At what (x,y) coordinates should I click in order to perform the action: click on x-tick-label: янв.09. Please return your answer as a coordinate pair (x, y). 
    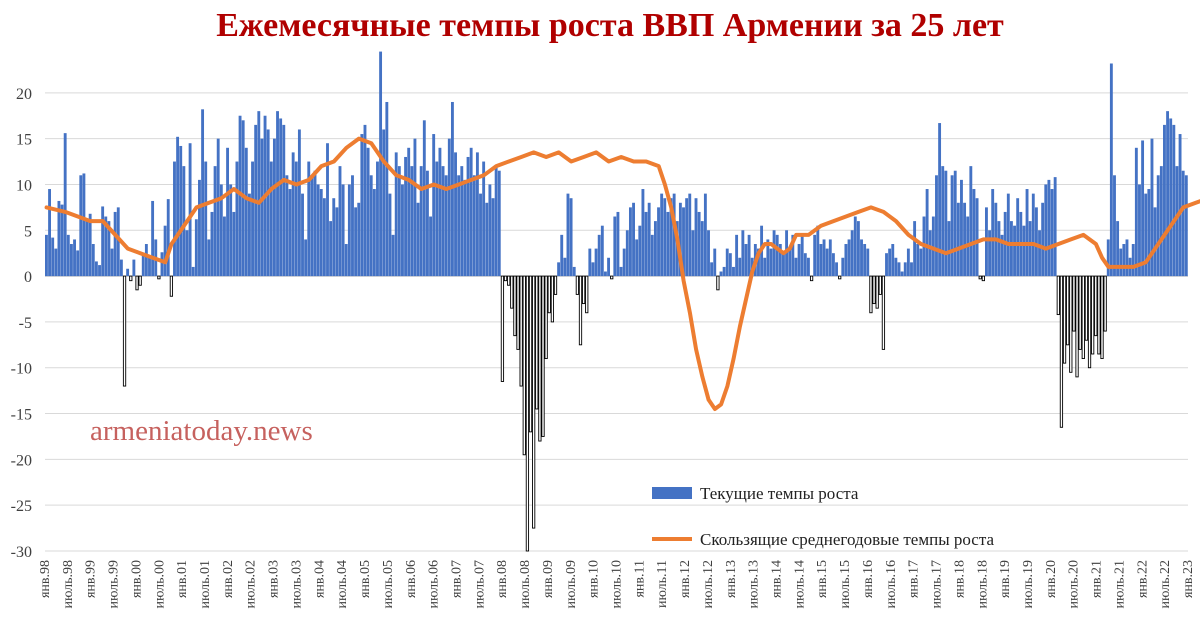
    Looking at the image, I should click on (548, 579).